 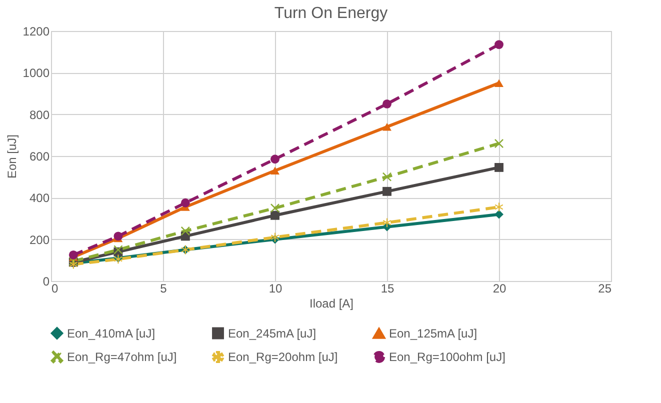 I want to click on legend-label: Eon_410mA [uJ], so click(x=111, y=333).